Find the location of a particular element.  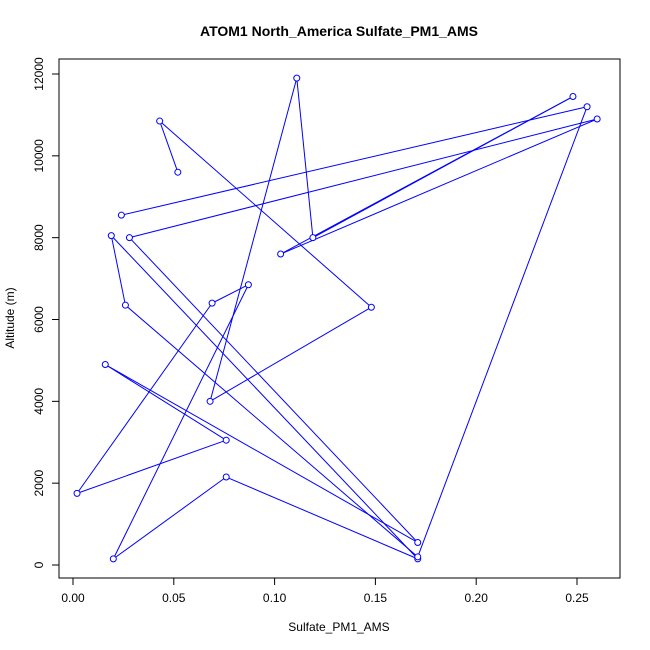

x-tick-label: 0.05 is located at coordinates (174, 598).